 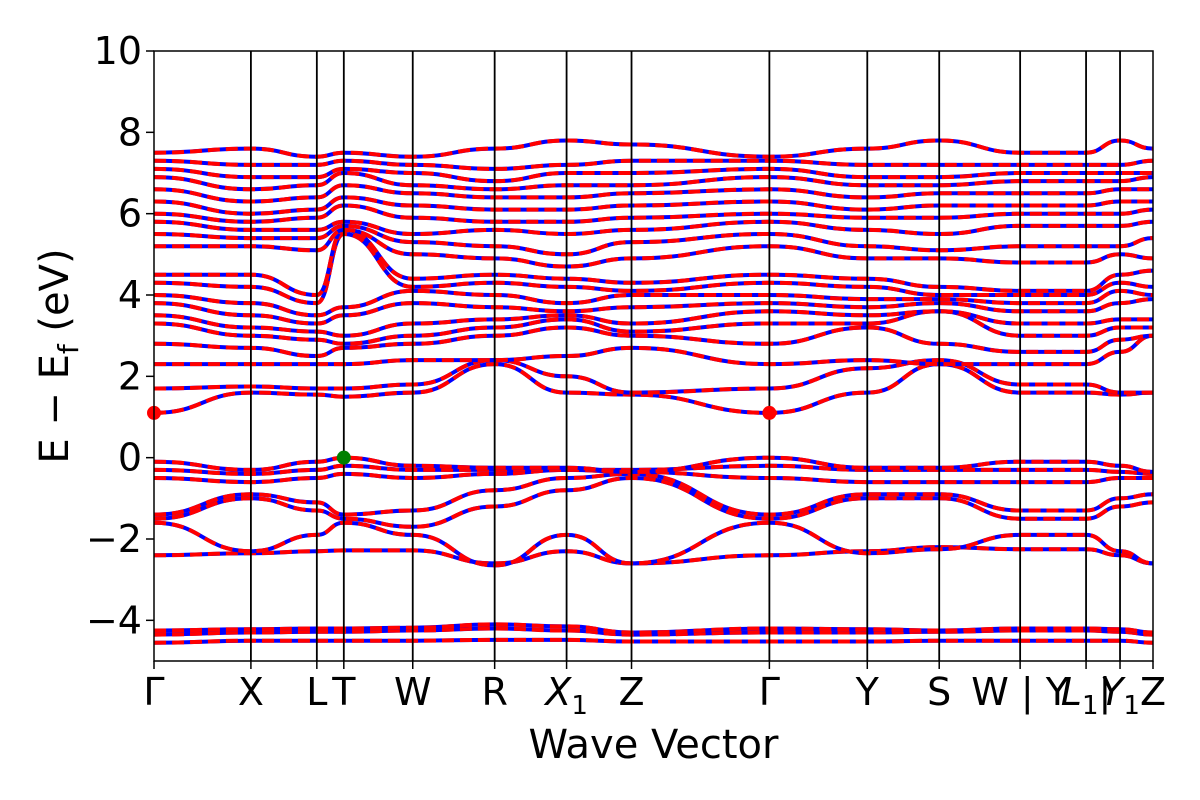 I want to click on x-tick-label: T, so click(x=343, y=692).